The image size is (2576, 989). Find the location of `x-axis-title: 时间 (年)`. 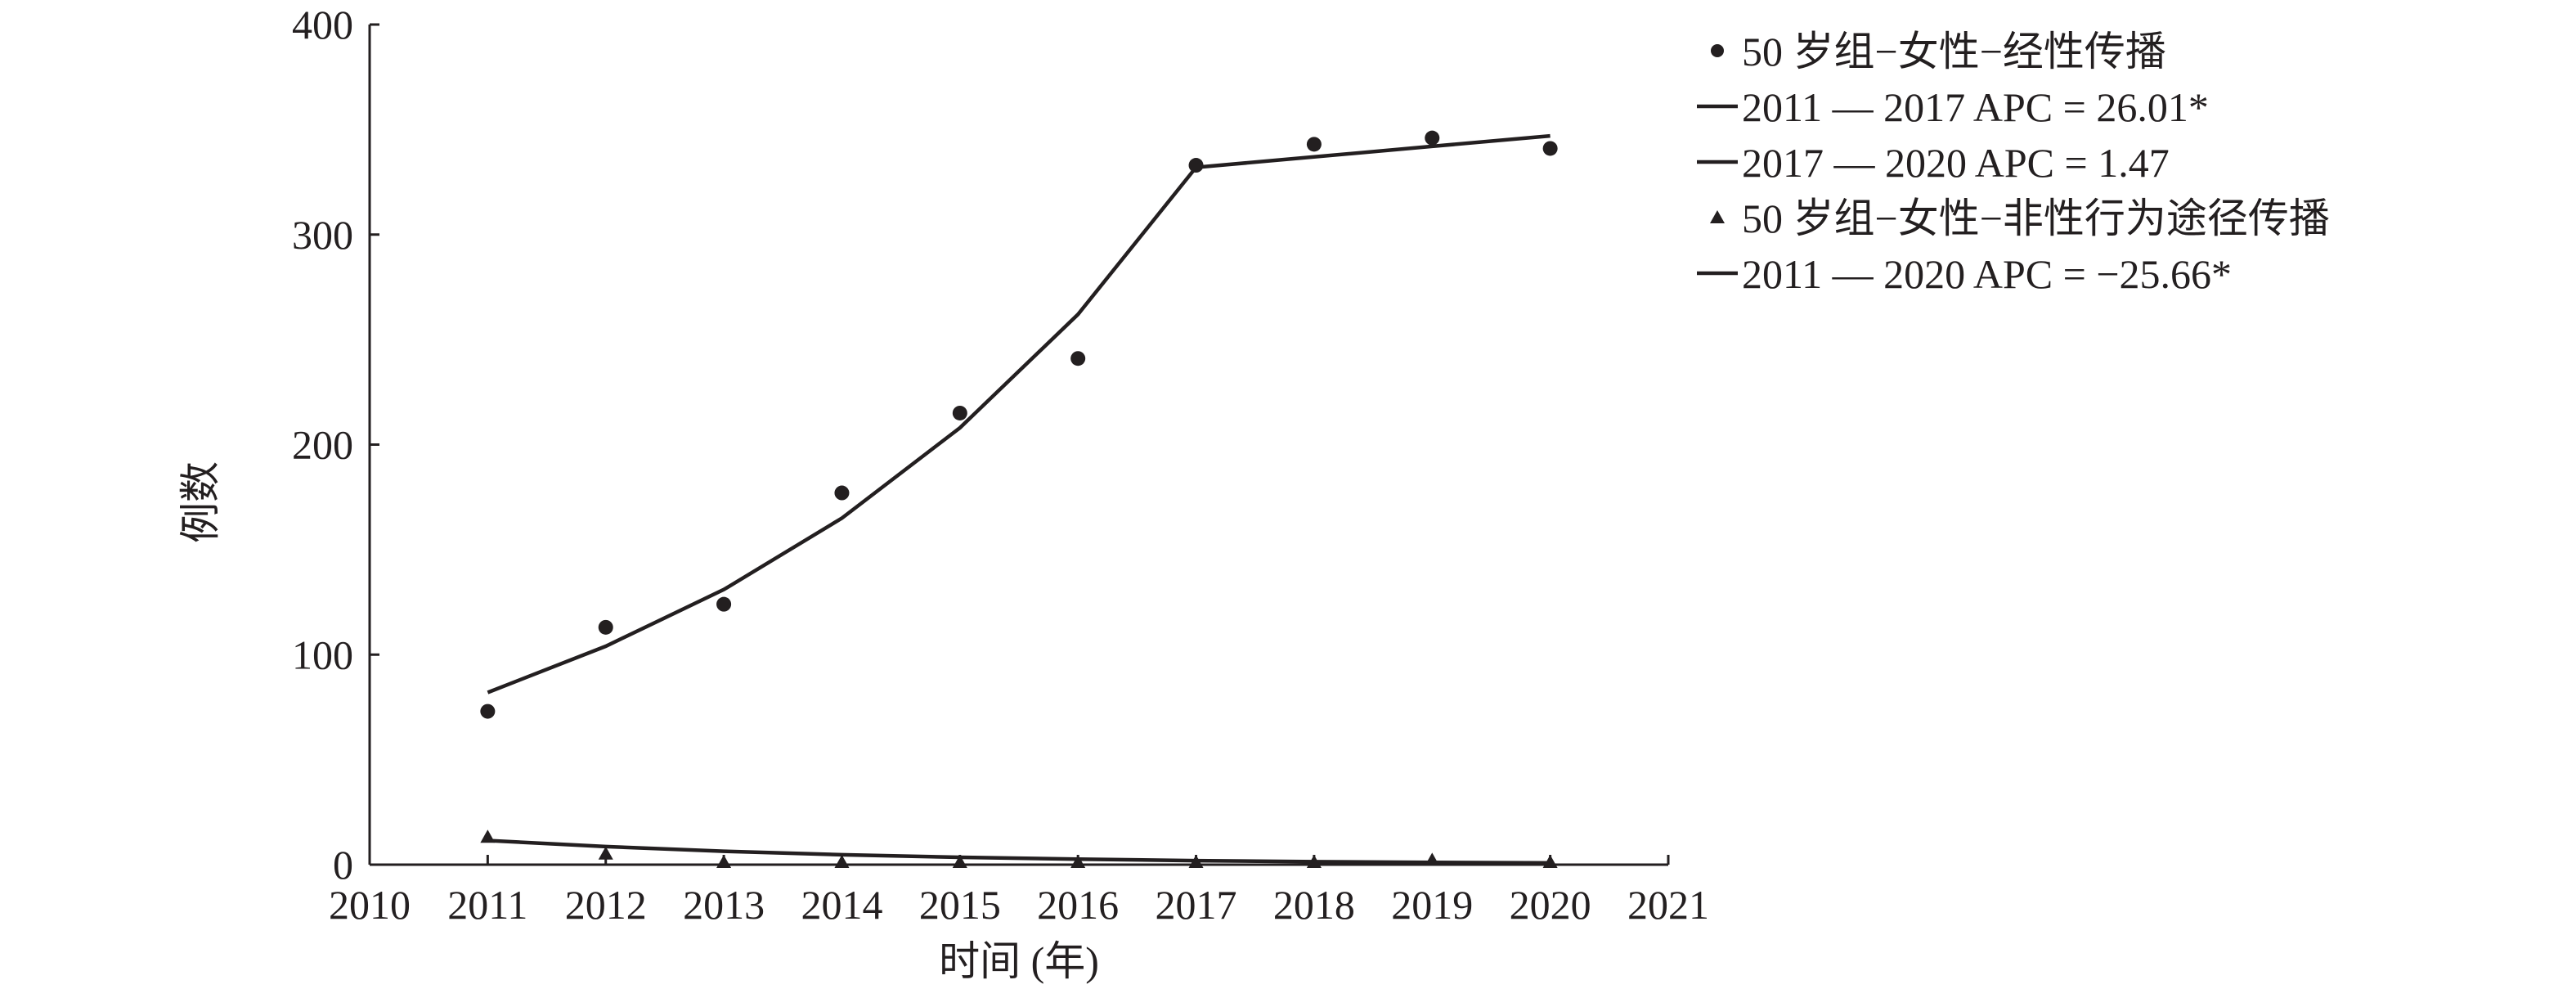

x-axis-title: 时间 (年) is located at coordinates (1019, 961).